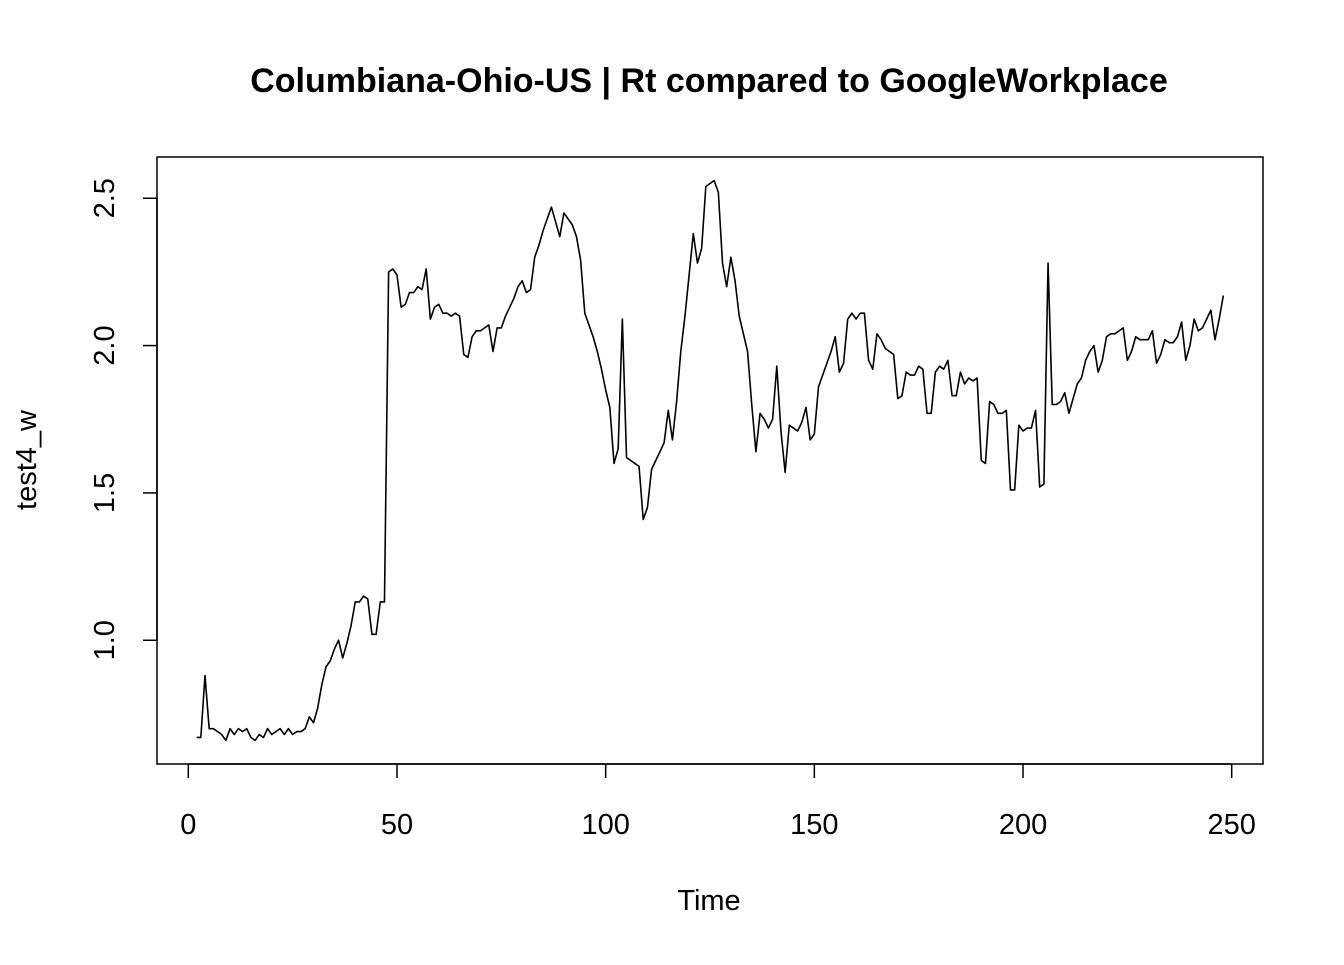  Describe the element at coordinates (708, 901) in the screenshot. I see `x-axis-label: Time` at that location.